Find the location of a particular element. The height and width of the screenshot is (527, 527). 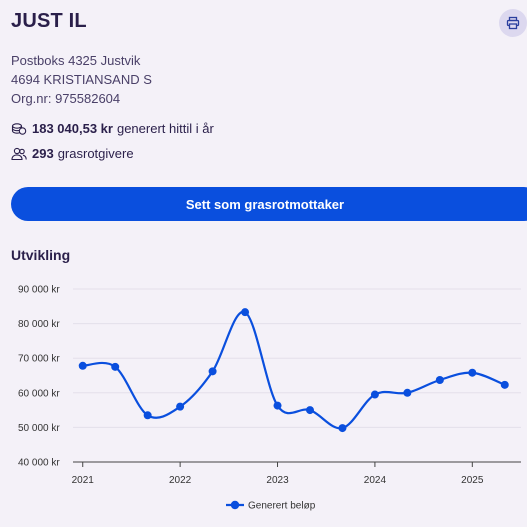

section-title: Utvikling is located at coordinates (41, 255).